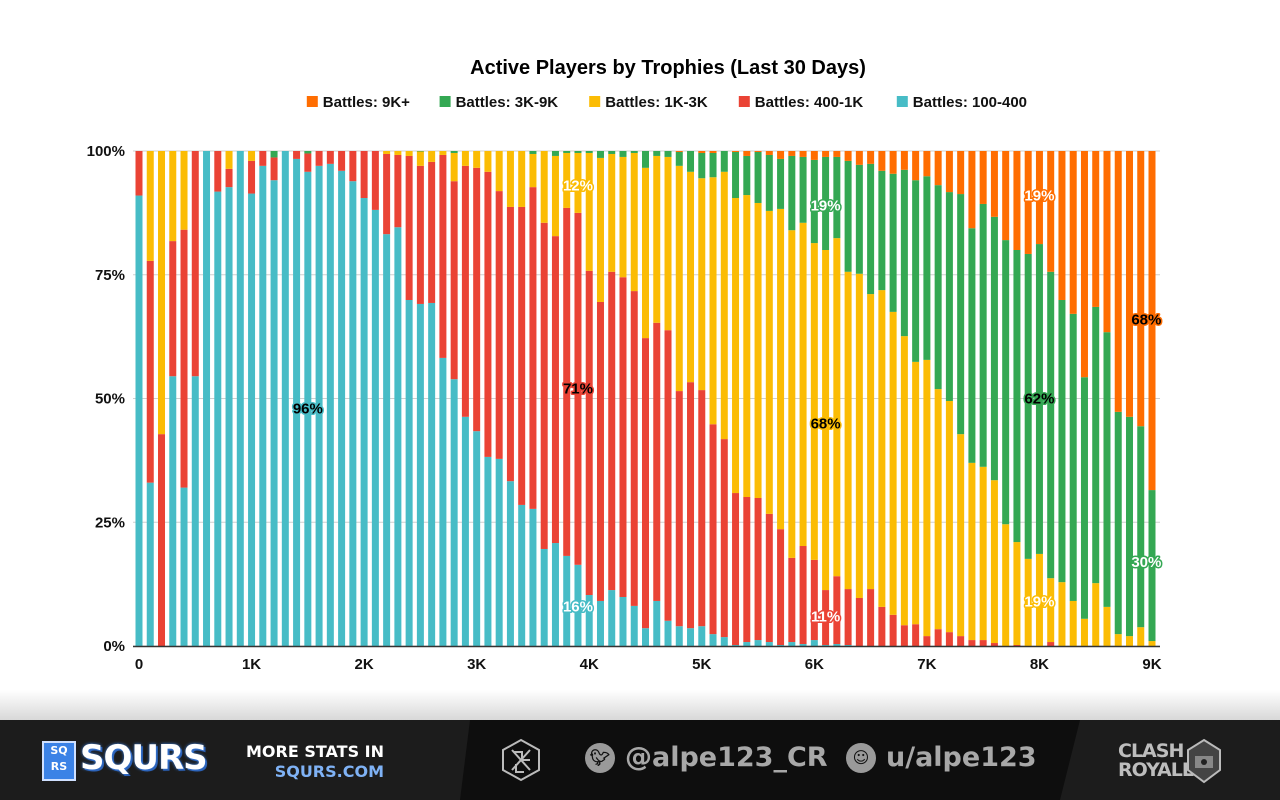 This screenshot has width=1280, height=800. I want to click on more-stats-link: MORE STATS IN SQURS.COM, so click(292, 762).